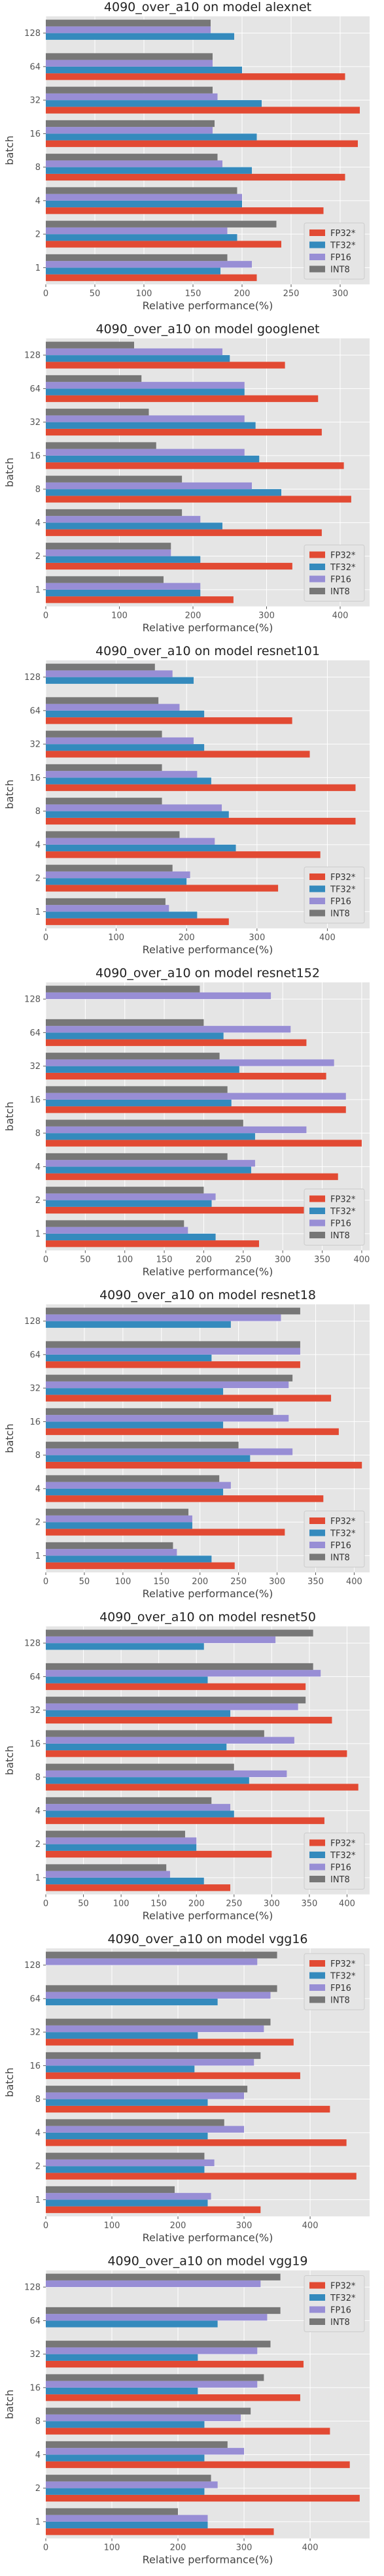 The width and height of the screenshot is (384, 2576). Describe the element at coordinates (207, 7) in the screenshot. I see `chart-title: 4090_over_a10 on model alexnet` at that location.